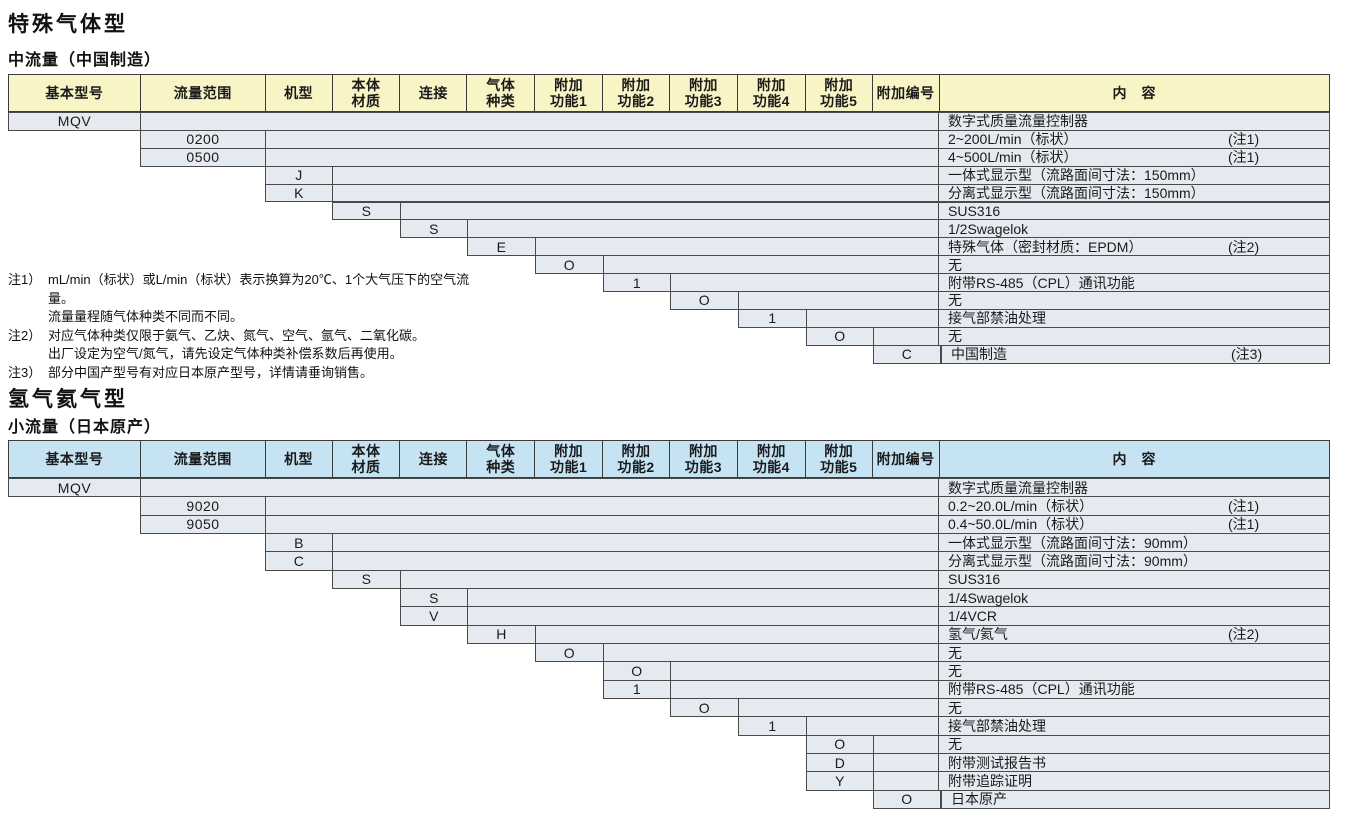 The width and height of the screenshot is (1357, 819). What do you see at coordinates (299, 542) in the screenshot?
I see `model-code-cell: B` at bounding box center [299, 542].